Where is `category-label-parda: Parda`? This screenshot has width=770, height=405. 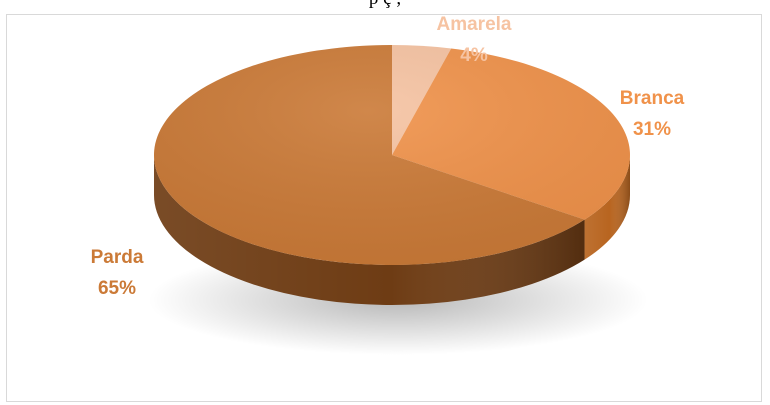 category-label-parda: Parda is located at coordinates (117, 257).